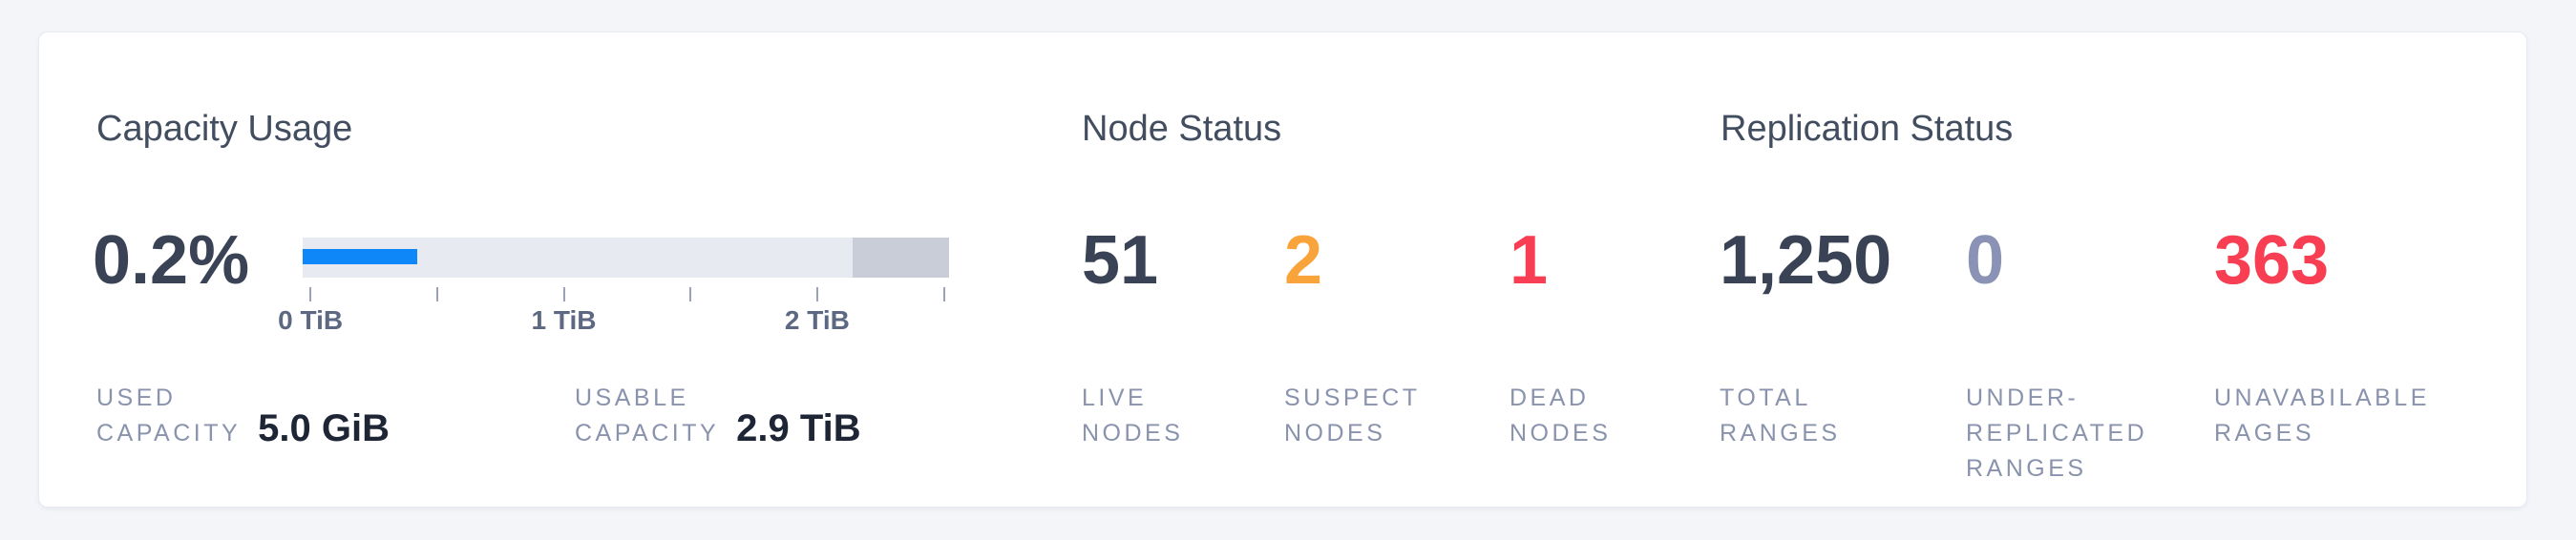 The image size is (2576, 540). Describe the element at coordinates (564, 320) in the screenshot. I see `capacity-axis-tick-label: 1 TiB` at that location.